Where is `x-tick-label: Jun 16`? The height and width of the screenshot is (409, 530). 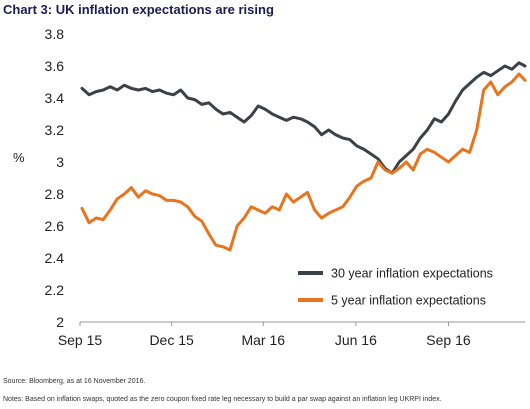
x-tick-label: Jun 16 is located at coordinates (356, 340).